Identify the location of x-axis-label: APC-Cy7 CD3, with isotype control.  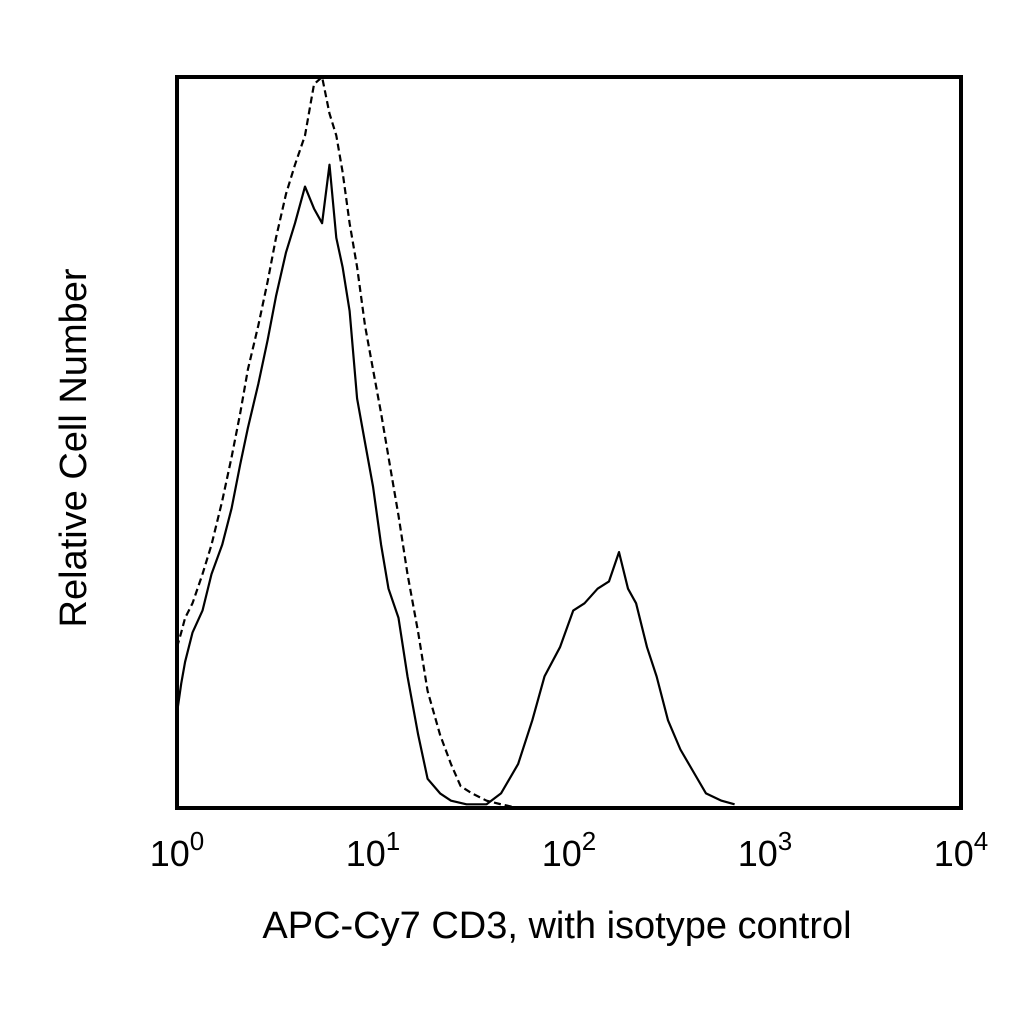
(556, 926).